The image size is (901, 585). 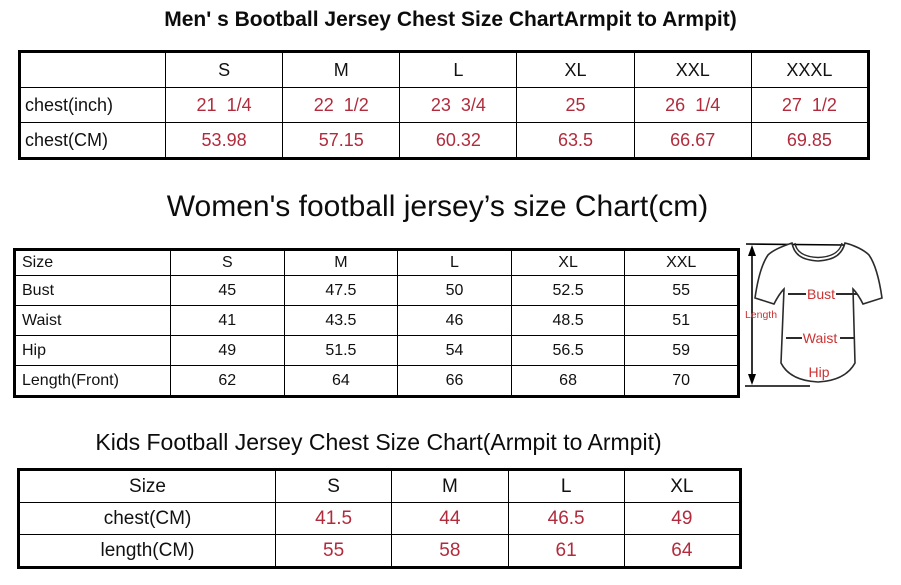 What do you see at coordinates (568, 290) in the screenshot?
I see `womens-value-cell: 52.5` at bounding box center [568, 290].